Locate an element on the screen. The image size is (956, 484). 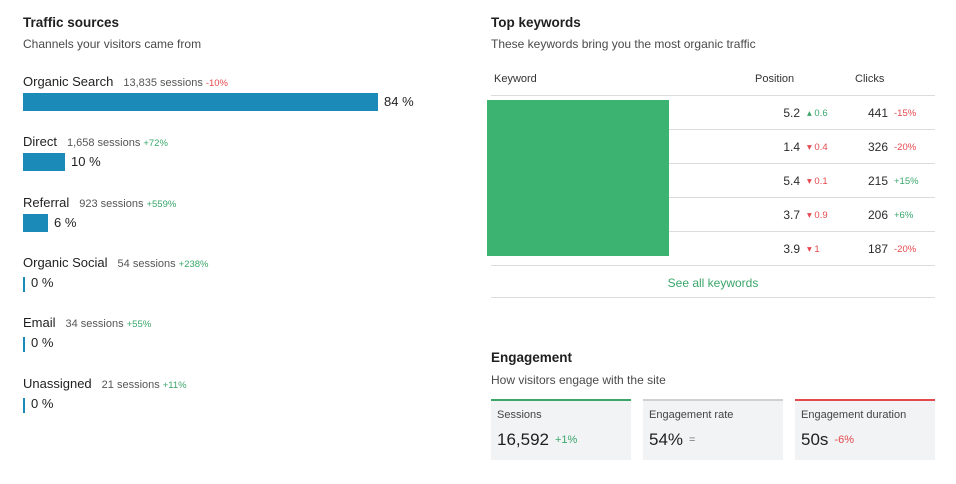
source-direct: Direct 1,658 sessions +72% 10 % is located at coordinates (233, 158).